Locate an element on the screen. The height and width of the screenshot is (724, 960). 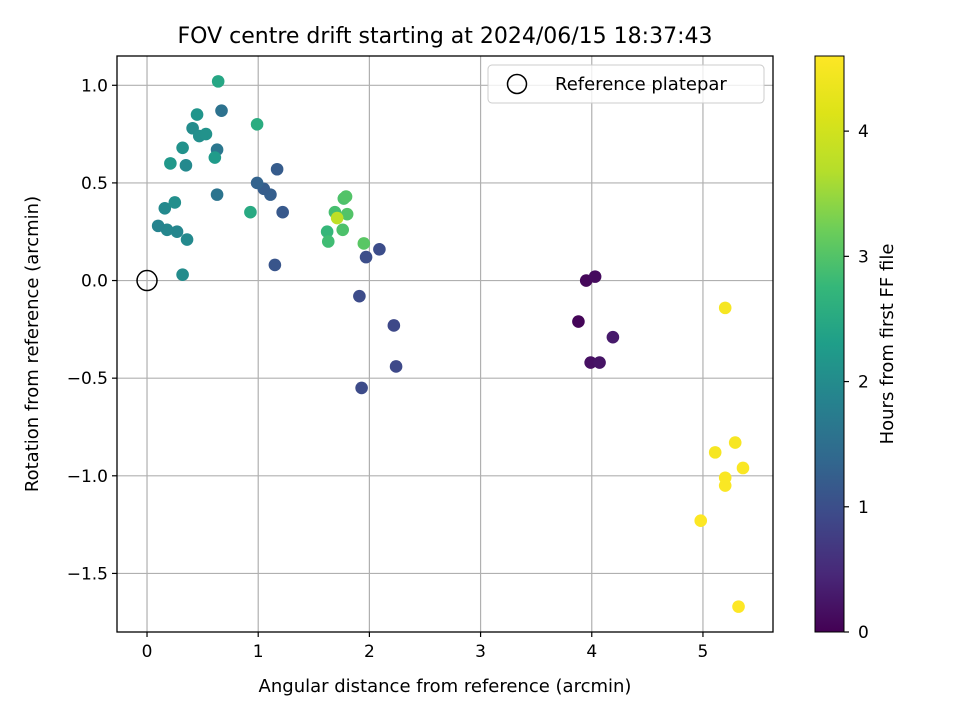
colorbar-tick-label: 4 is located at coordinates (863, 132).